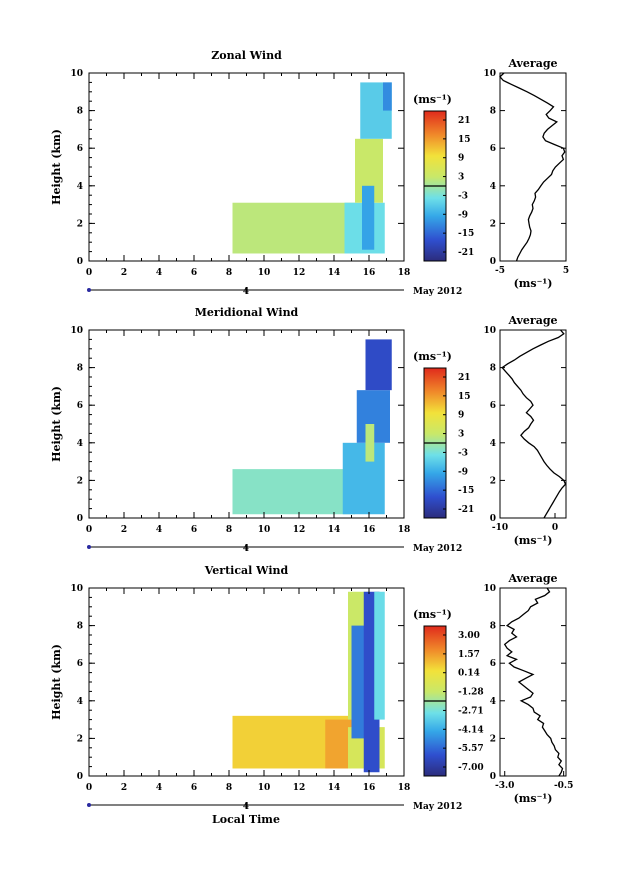 This screenshot has width=617, height=873. Describe the element at coordinates (471, 749) in the screenshot. I see `colorbar-tick-label: -5.57` at that location.